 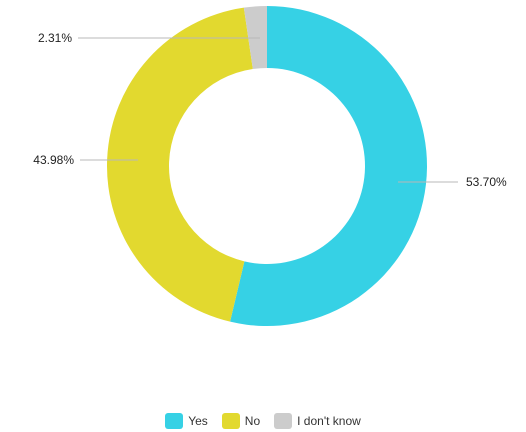 What do you see at coordinates (198, 421) in the screenshot?
I see `legend-label-yes: Yes` at bounding box center [198, 421].